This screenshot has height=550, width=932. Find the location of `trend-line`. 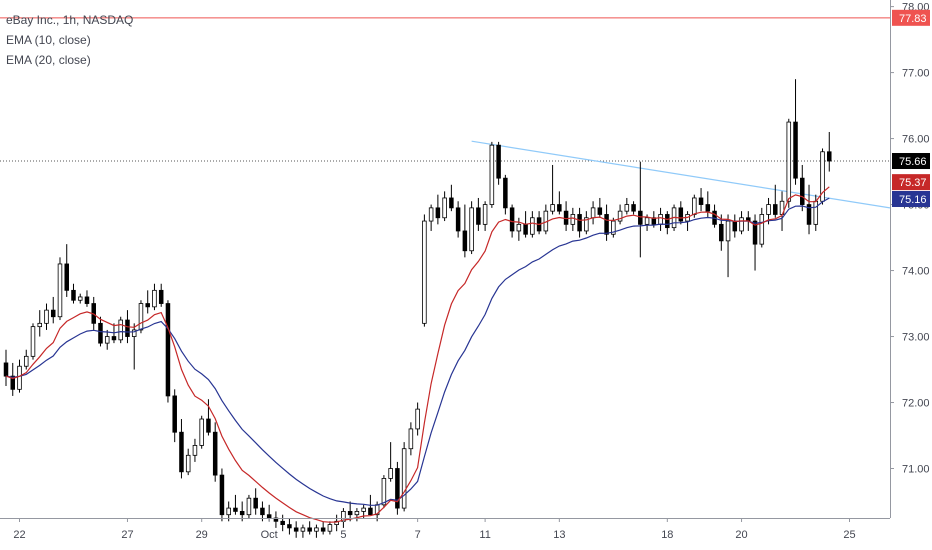

trend-line is located at coordinates (681, 174).